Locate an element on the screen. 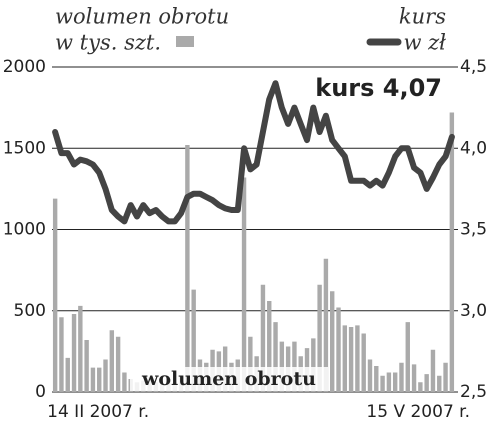  annotation-bg is located at coordinates (229, 379).